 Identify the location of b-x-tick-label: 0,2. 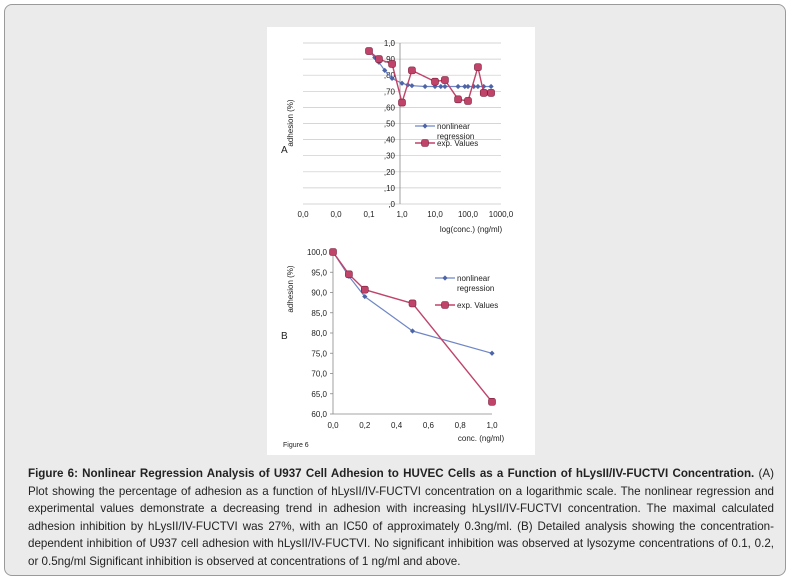
(365, 425).